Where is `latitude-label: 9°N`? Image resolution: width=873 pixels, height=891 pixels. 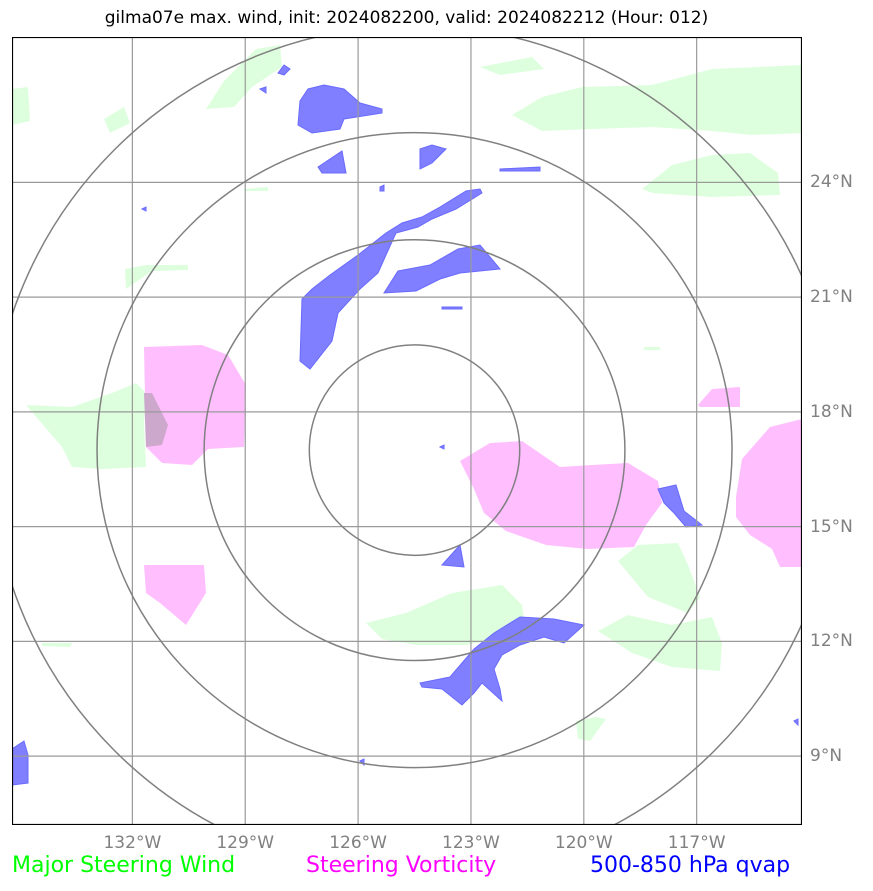 latitude-label: 9°N is located at coordinates (826, 756).